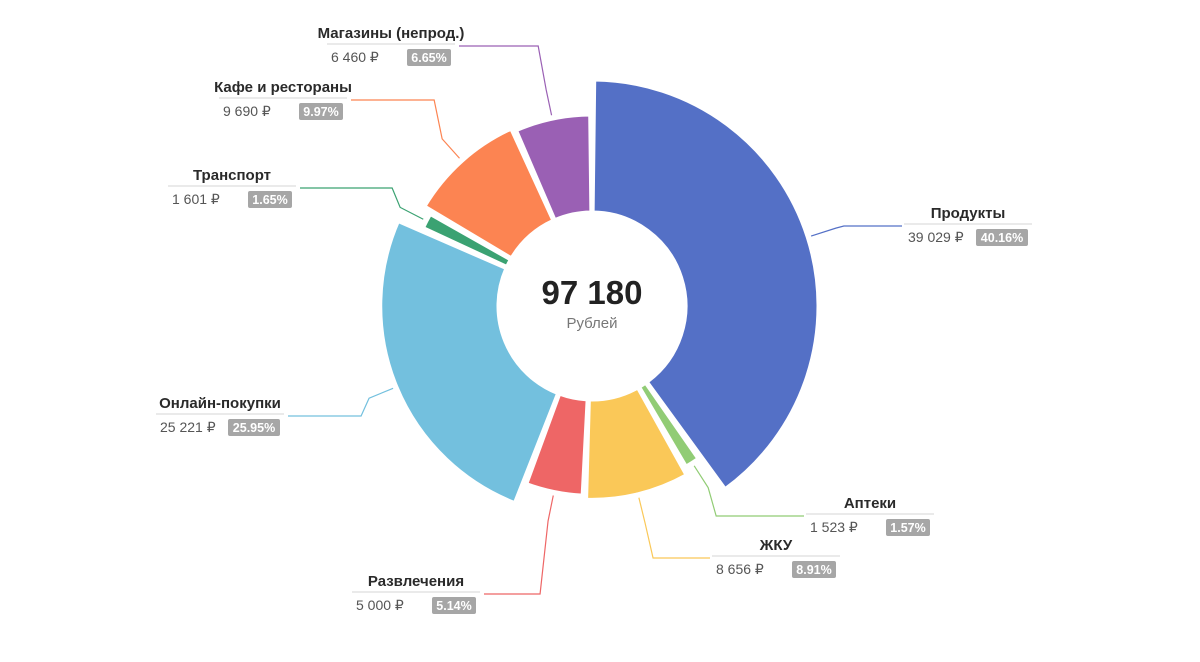 This screenshot has height=662, width=1200. What do you see at coordinates (870, 503) in the screenshot?
I see `slice-label-name: Аптеки` at bounding box center [870, 503].